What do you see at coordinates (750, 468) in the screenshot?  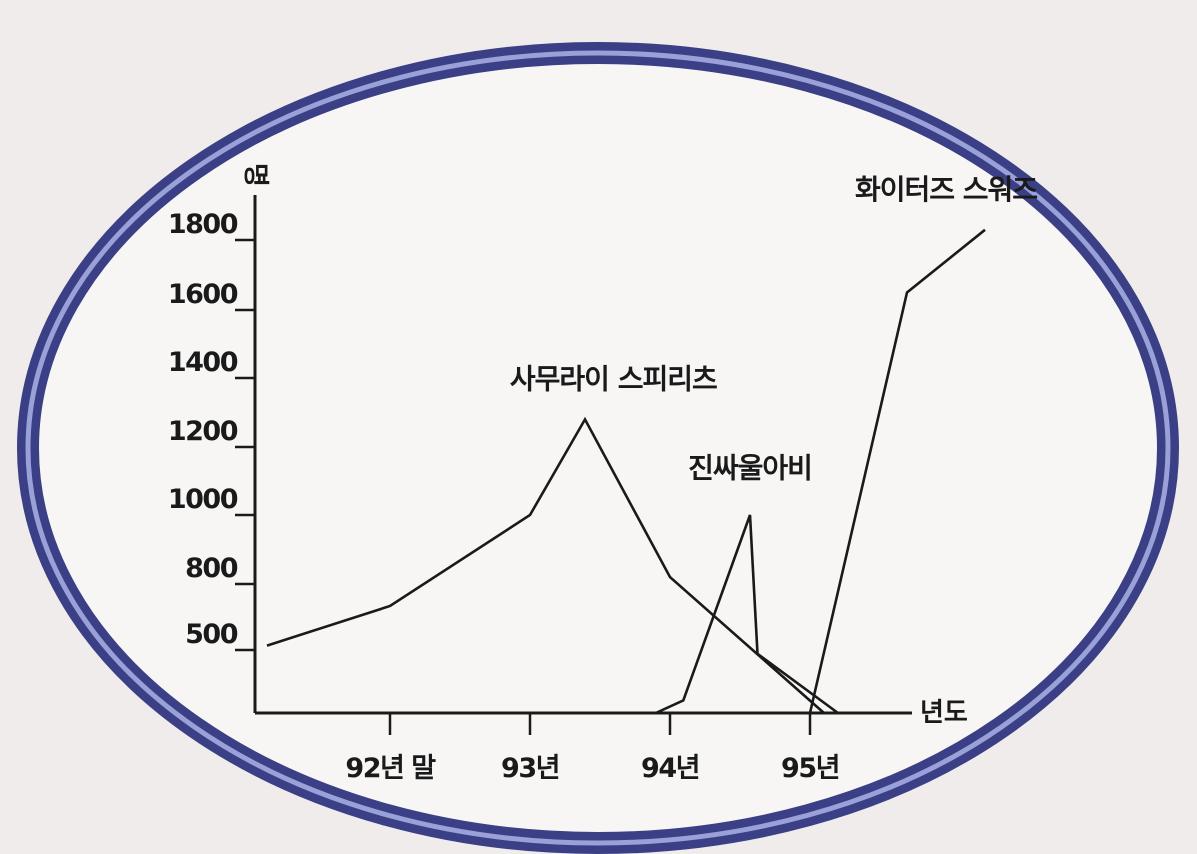 I see `series-label: 진싸울아비` at bounding box center [750, 468].